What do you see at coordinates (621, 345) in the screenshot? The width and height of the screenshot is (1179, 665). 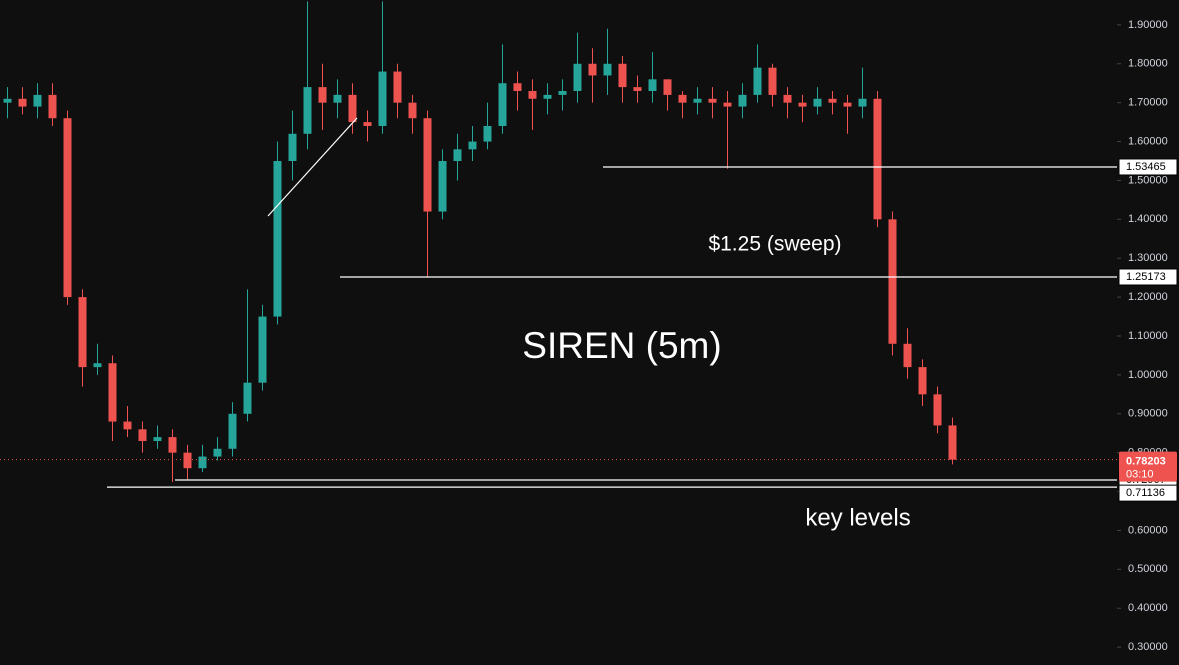 I see `chart-title: SIREN (5m)` at bounding box center [621, 345].